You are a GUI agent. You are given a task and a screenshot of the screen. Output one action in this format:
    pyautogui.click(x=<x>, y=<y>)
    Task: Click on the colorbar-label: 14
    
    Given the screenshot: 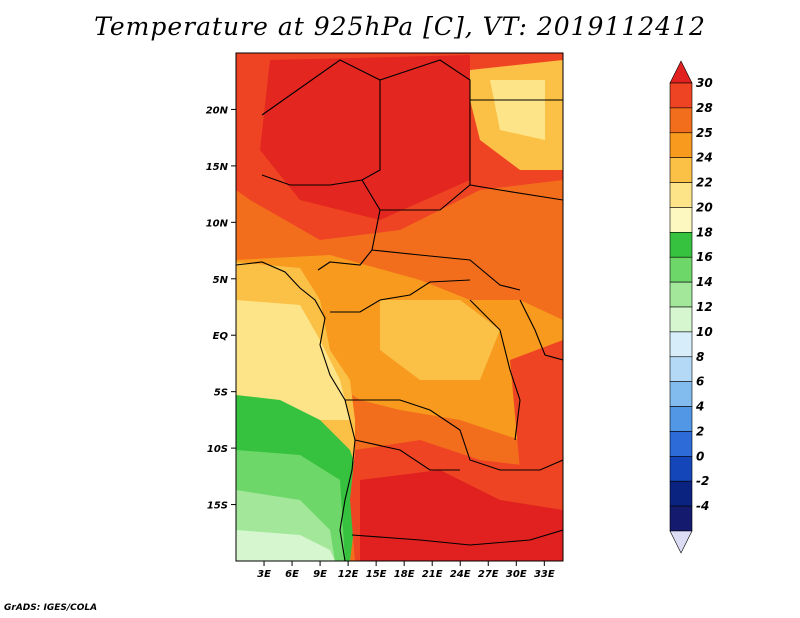 What is the action you would take?
    pyautogui.click(x=704, y=282)
    